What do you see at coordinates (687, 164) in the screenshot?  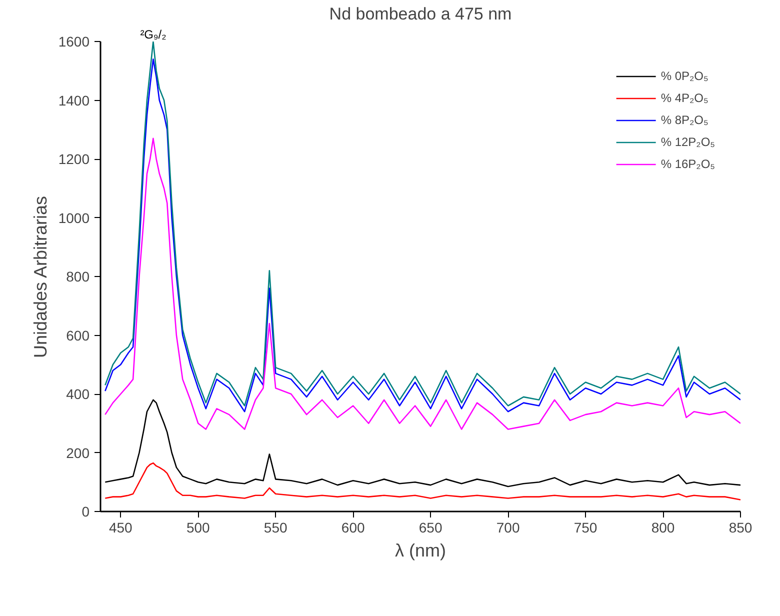 I see `legend-label: % 16P₂O₅` at bounding box center [687, 164].